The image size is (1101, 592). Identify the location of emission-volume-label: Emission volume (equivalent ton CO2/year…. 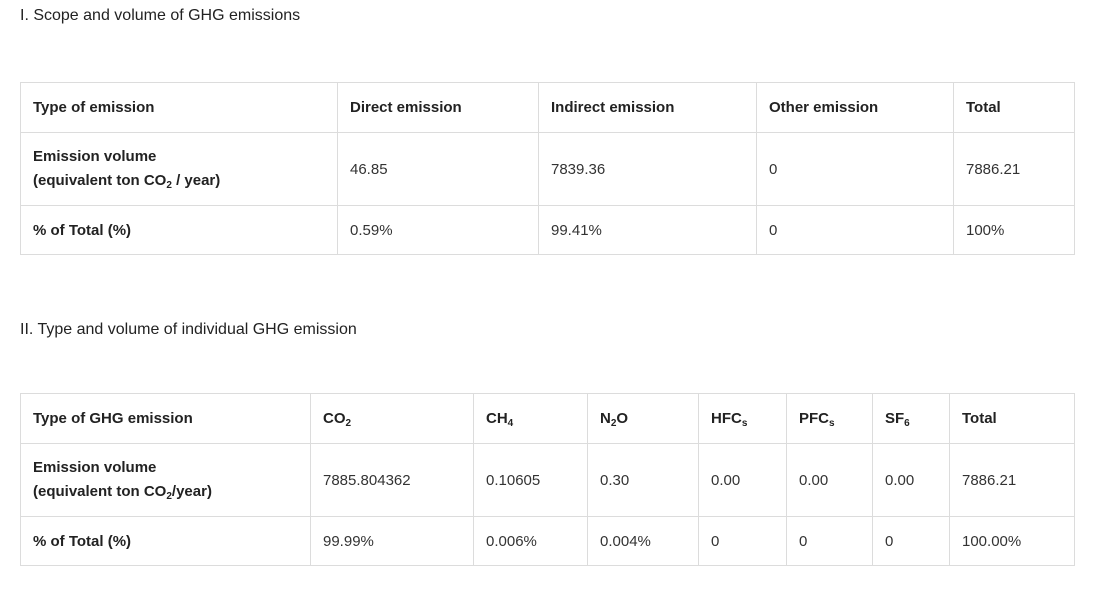
(165, 480).